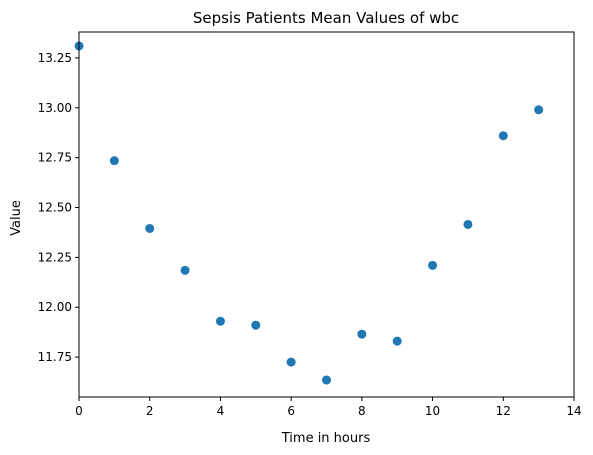  What do you see at coordinates (326, 18) in the screenshot?
I see `chart-title: Sepsis Patients Mean Values of wbc` at bounding box center [326, 18].